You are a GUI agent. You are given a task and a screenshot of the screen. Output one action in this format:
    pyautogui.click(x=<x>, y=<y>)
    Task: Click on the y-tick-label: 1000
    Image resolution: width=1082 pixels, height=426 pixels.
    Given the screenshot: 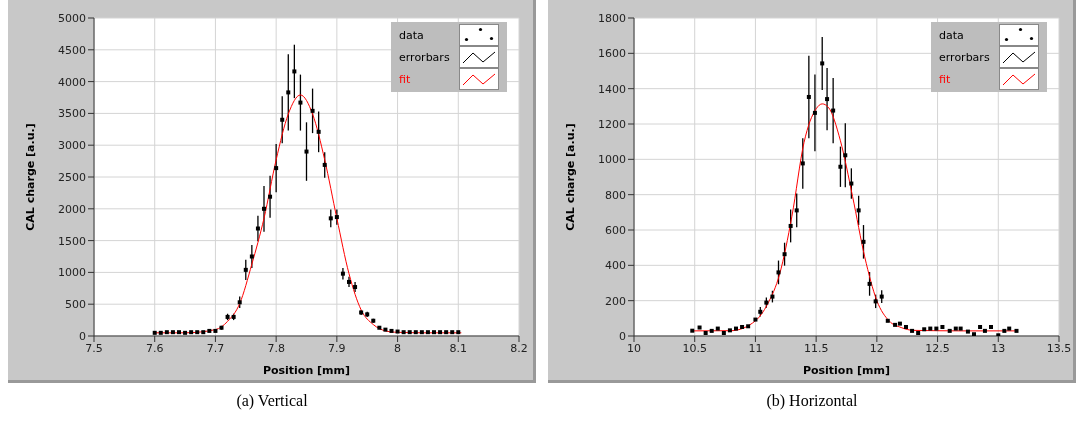 What is the action you would take?
    pyautogui.click(x=72, y=273)
    